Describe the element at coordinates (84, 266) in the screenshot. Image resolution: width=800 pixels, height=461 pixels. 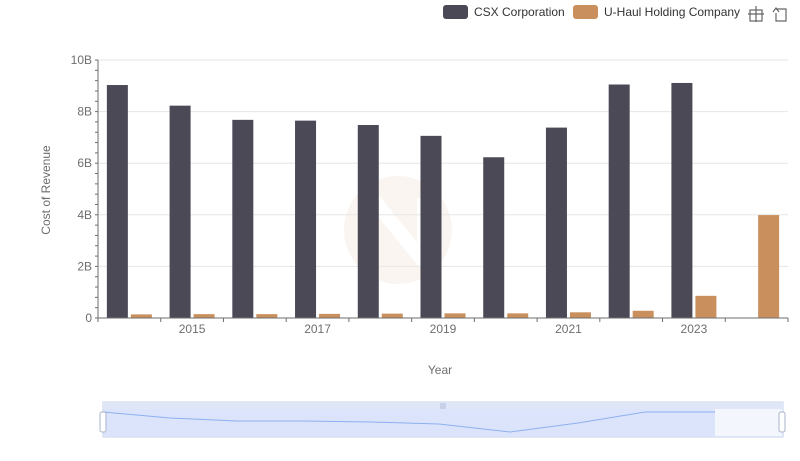
I see `y-tick-label: 2B` at that location.